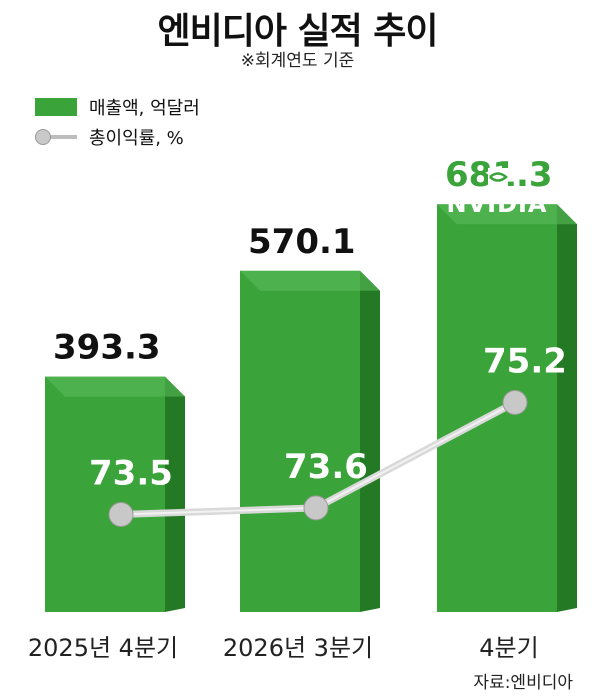 The height and width of the screenshot is (700, 595). I want to click on nvidia-logo-text: NVIDIA, so click(496, 204).